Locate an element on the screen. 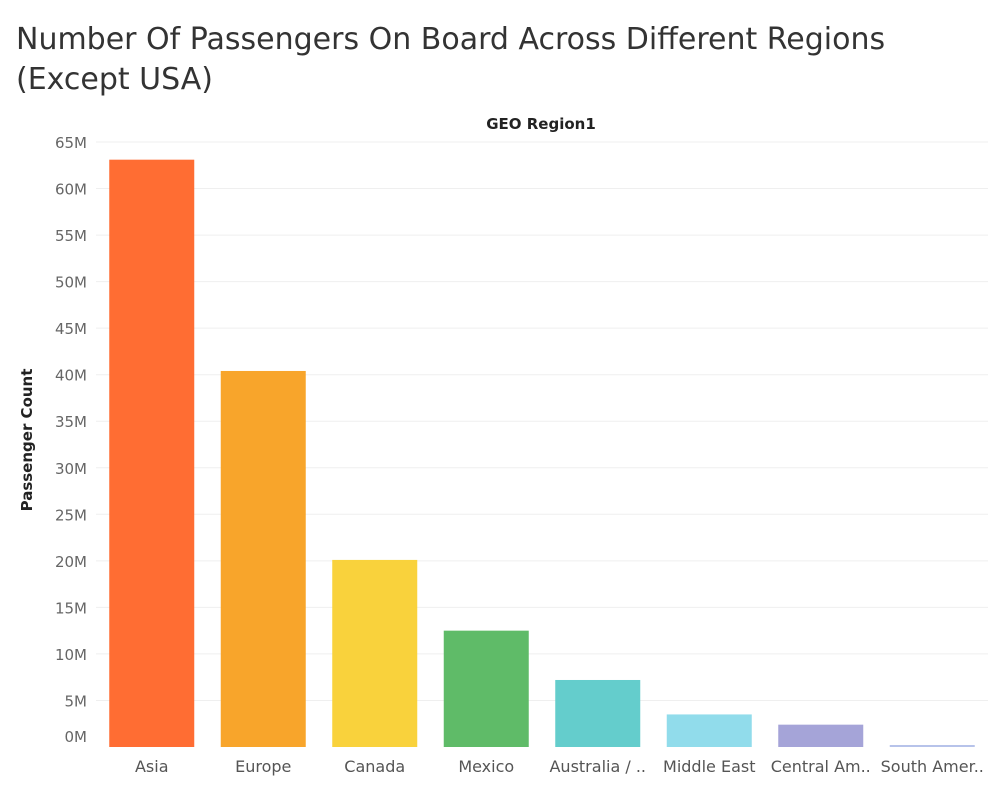 Image resolution: width=1000 pixels, height=800 pixels. x-tick-label: Asia is located at coordinates (152, 766).